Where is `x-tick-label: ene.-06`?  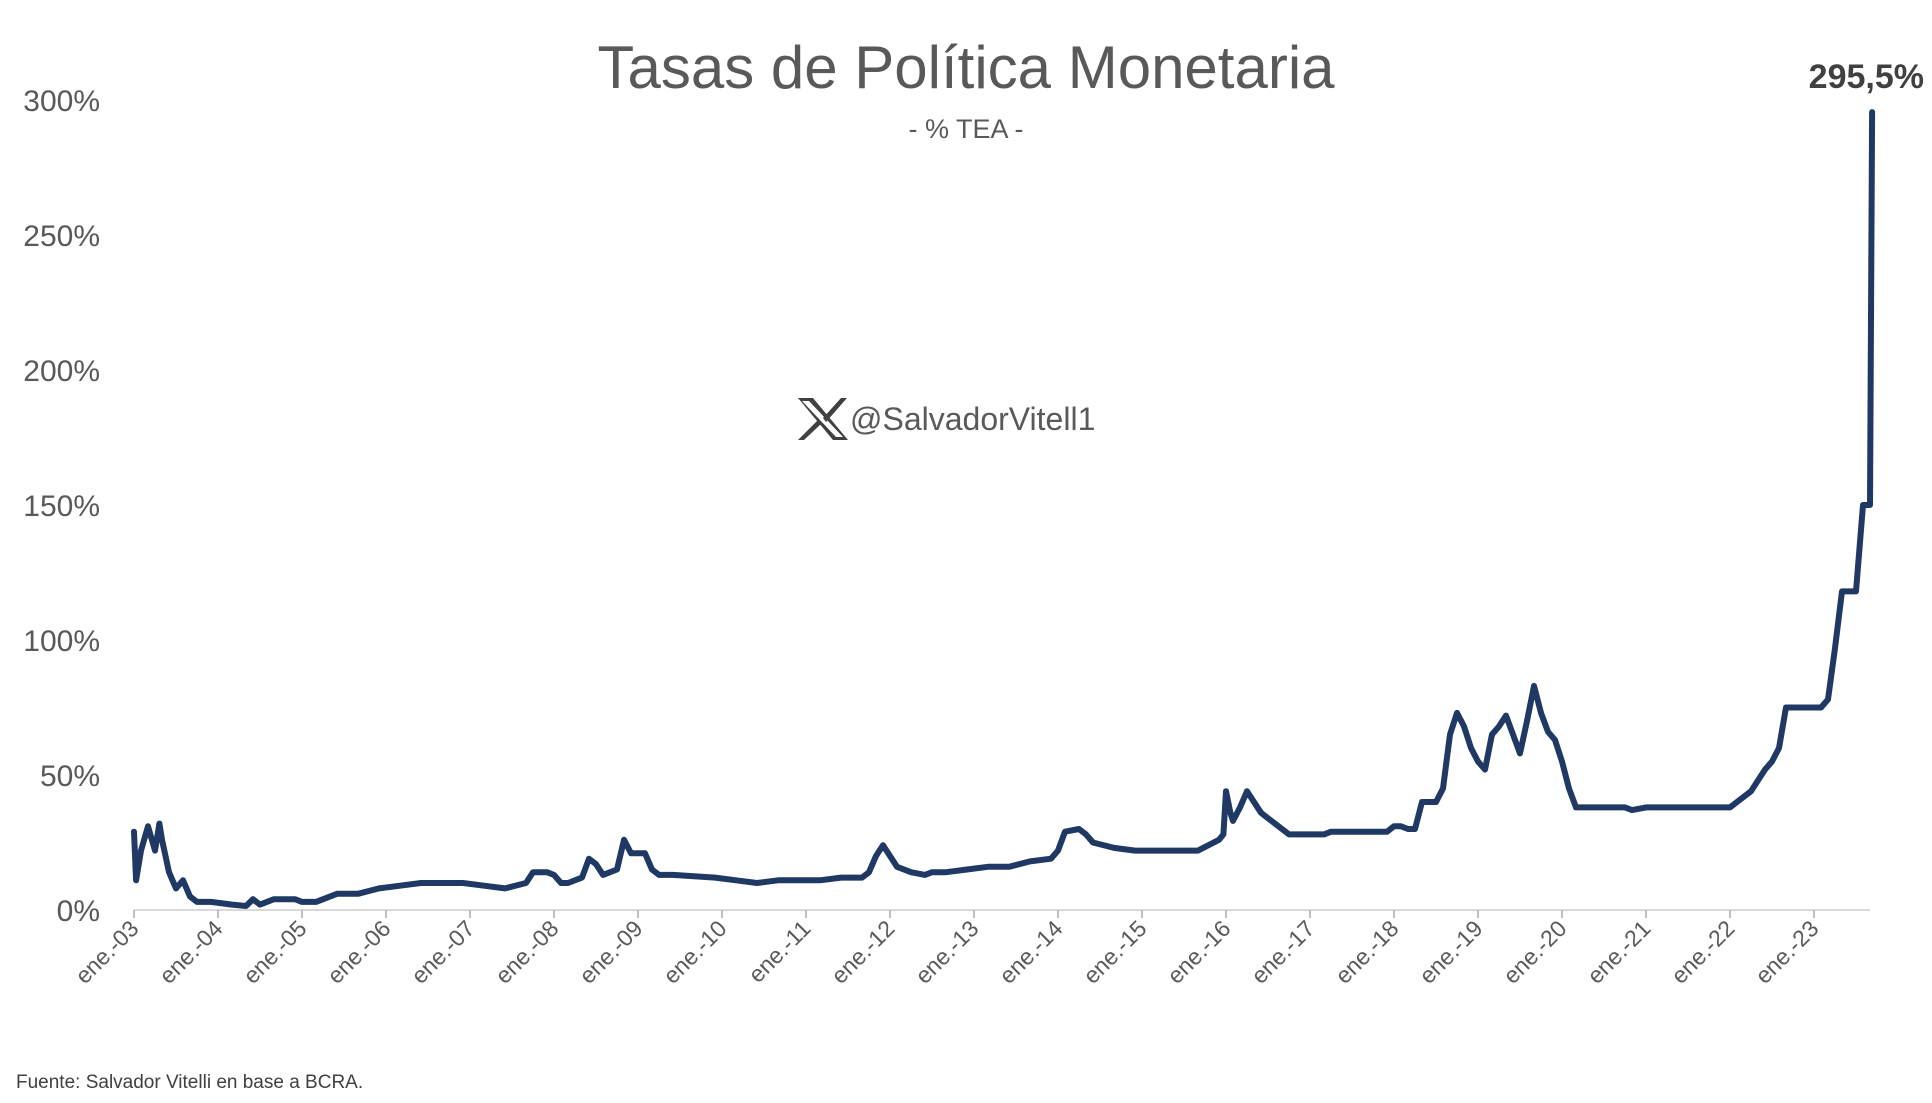 x-tick-label: ene.-06 is located at coordinates (359, 952).